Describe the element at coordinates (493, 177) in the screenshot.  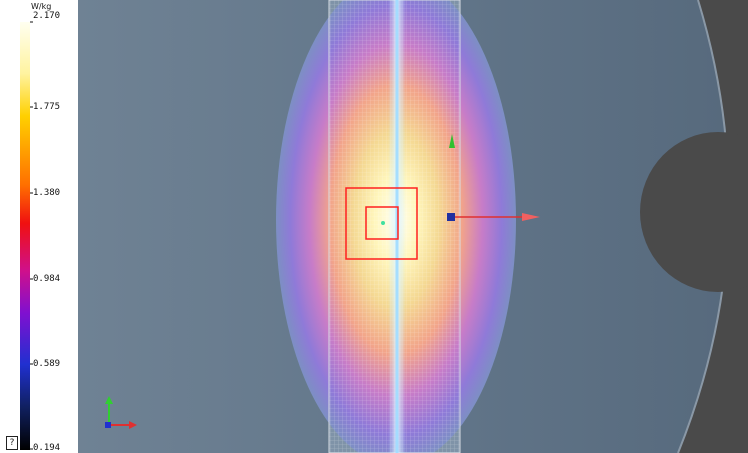
I see `translate-arrows-icon` at that location.